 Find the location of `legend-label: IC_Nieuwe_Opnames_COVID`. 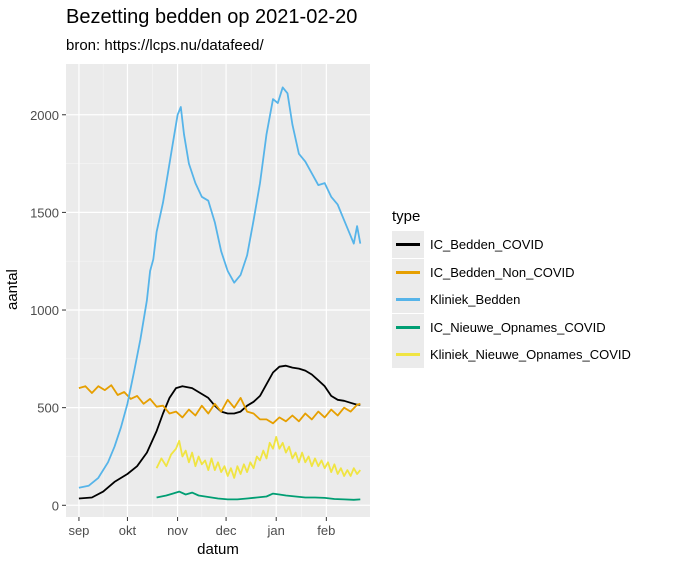

legend-label: IC_Nieuwe_Opnames_COVID is located at coordinates (518, 327).